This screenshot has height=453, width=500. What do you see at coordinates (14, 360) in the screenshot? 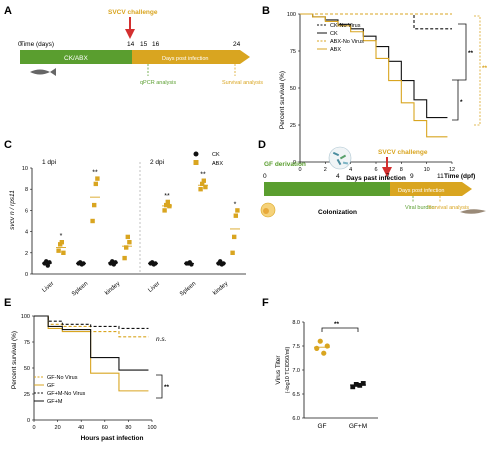
I see `e-ylabel: Percent survival (%)` at bounding box center [14, 360].